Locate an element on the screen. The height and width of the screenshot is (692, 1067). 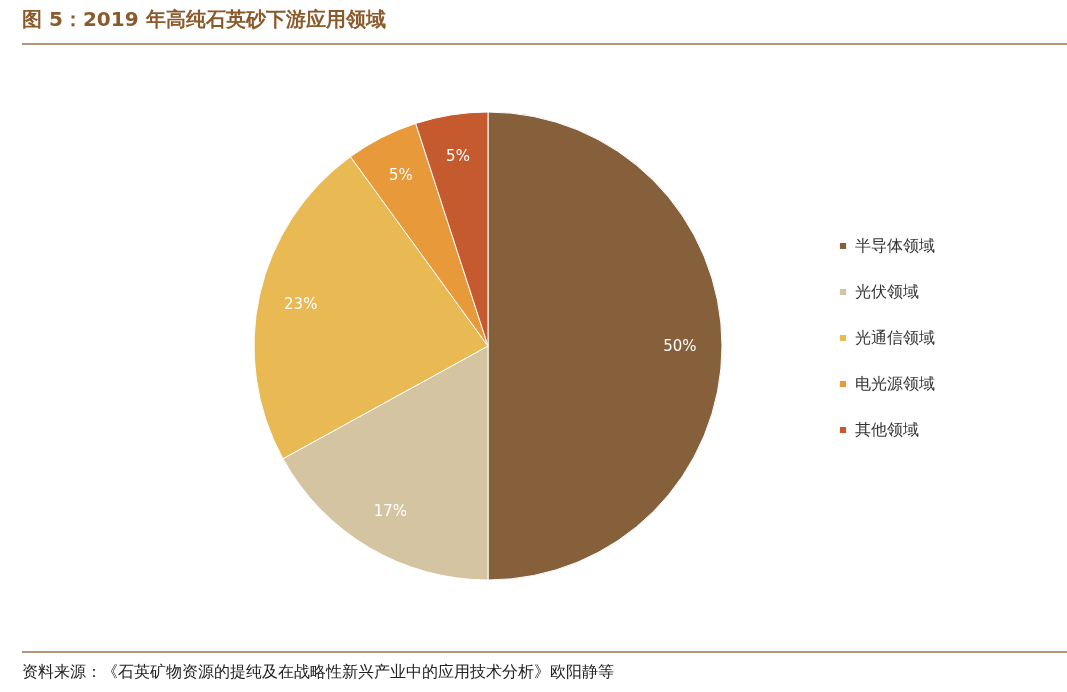
legend-label: 电光源领域 is located at coordinates (895, 383).